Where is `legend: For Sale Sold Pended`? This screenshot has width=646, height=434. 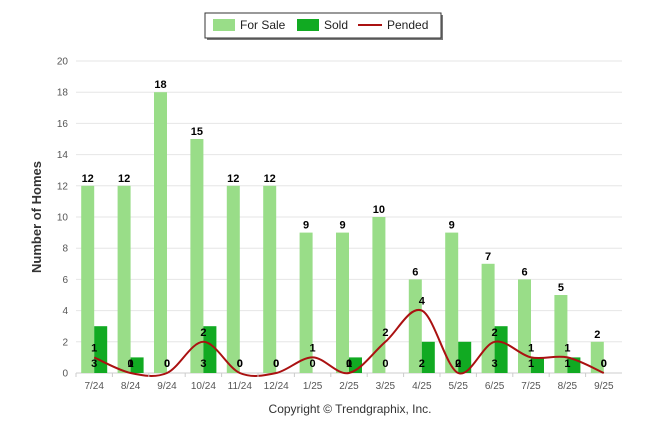
legend: For Sale Sold Pended is located at coordinates (323, 26).